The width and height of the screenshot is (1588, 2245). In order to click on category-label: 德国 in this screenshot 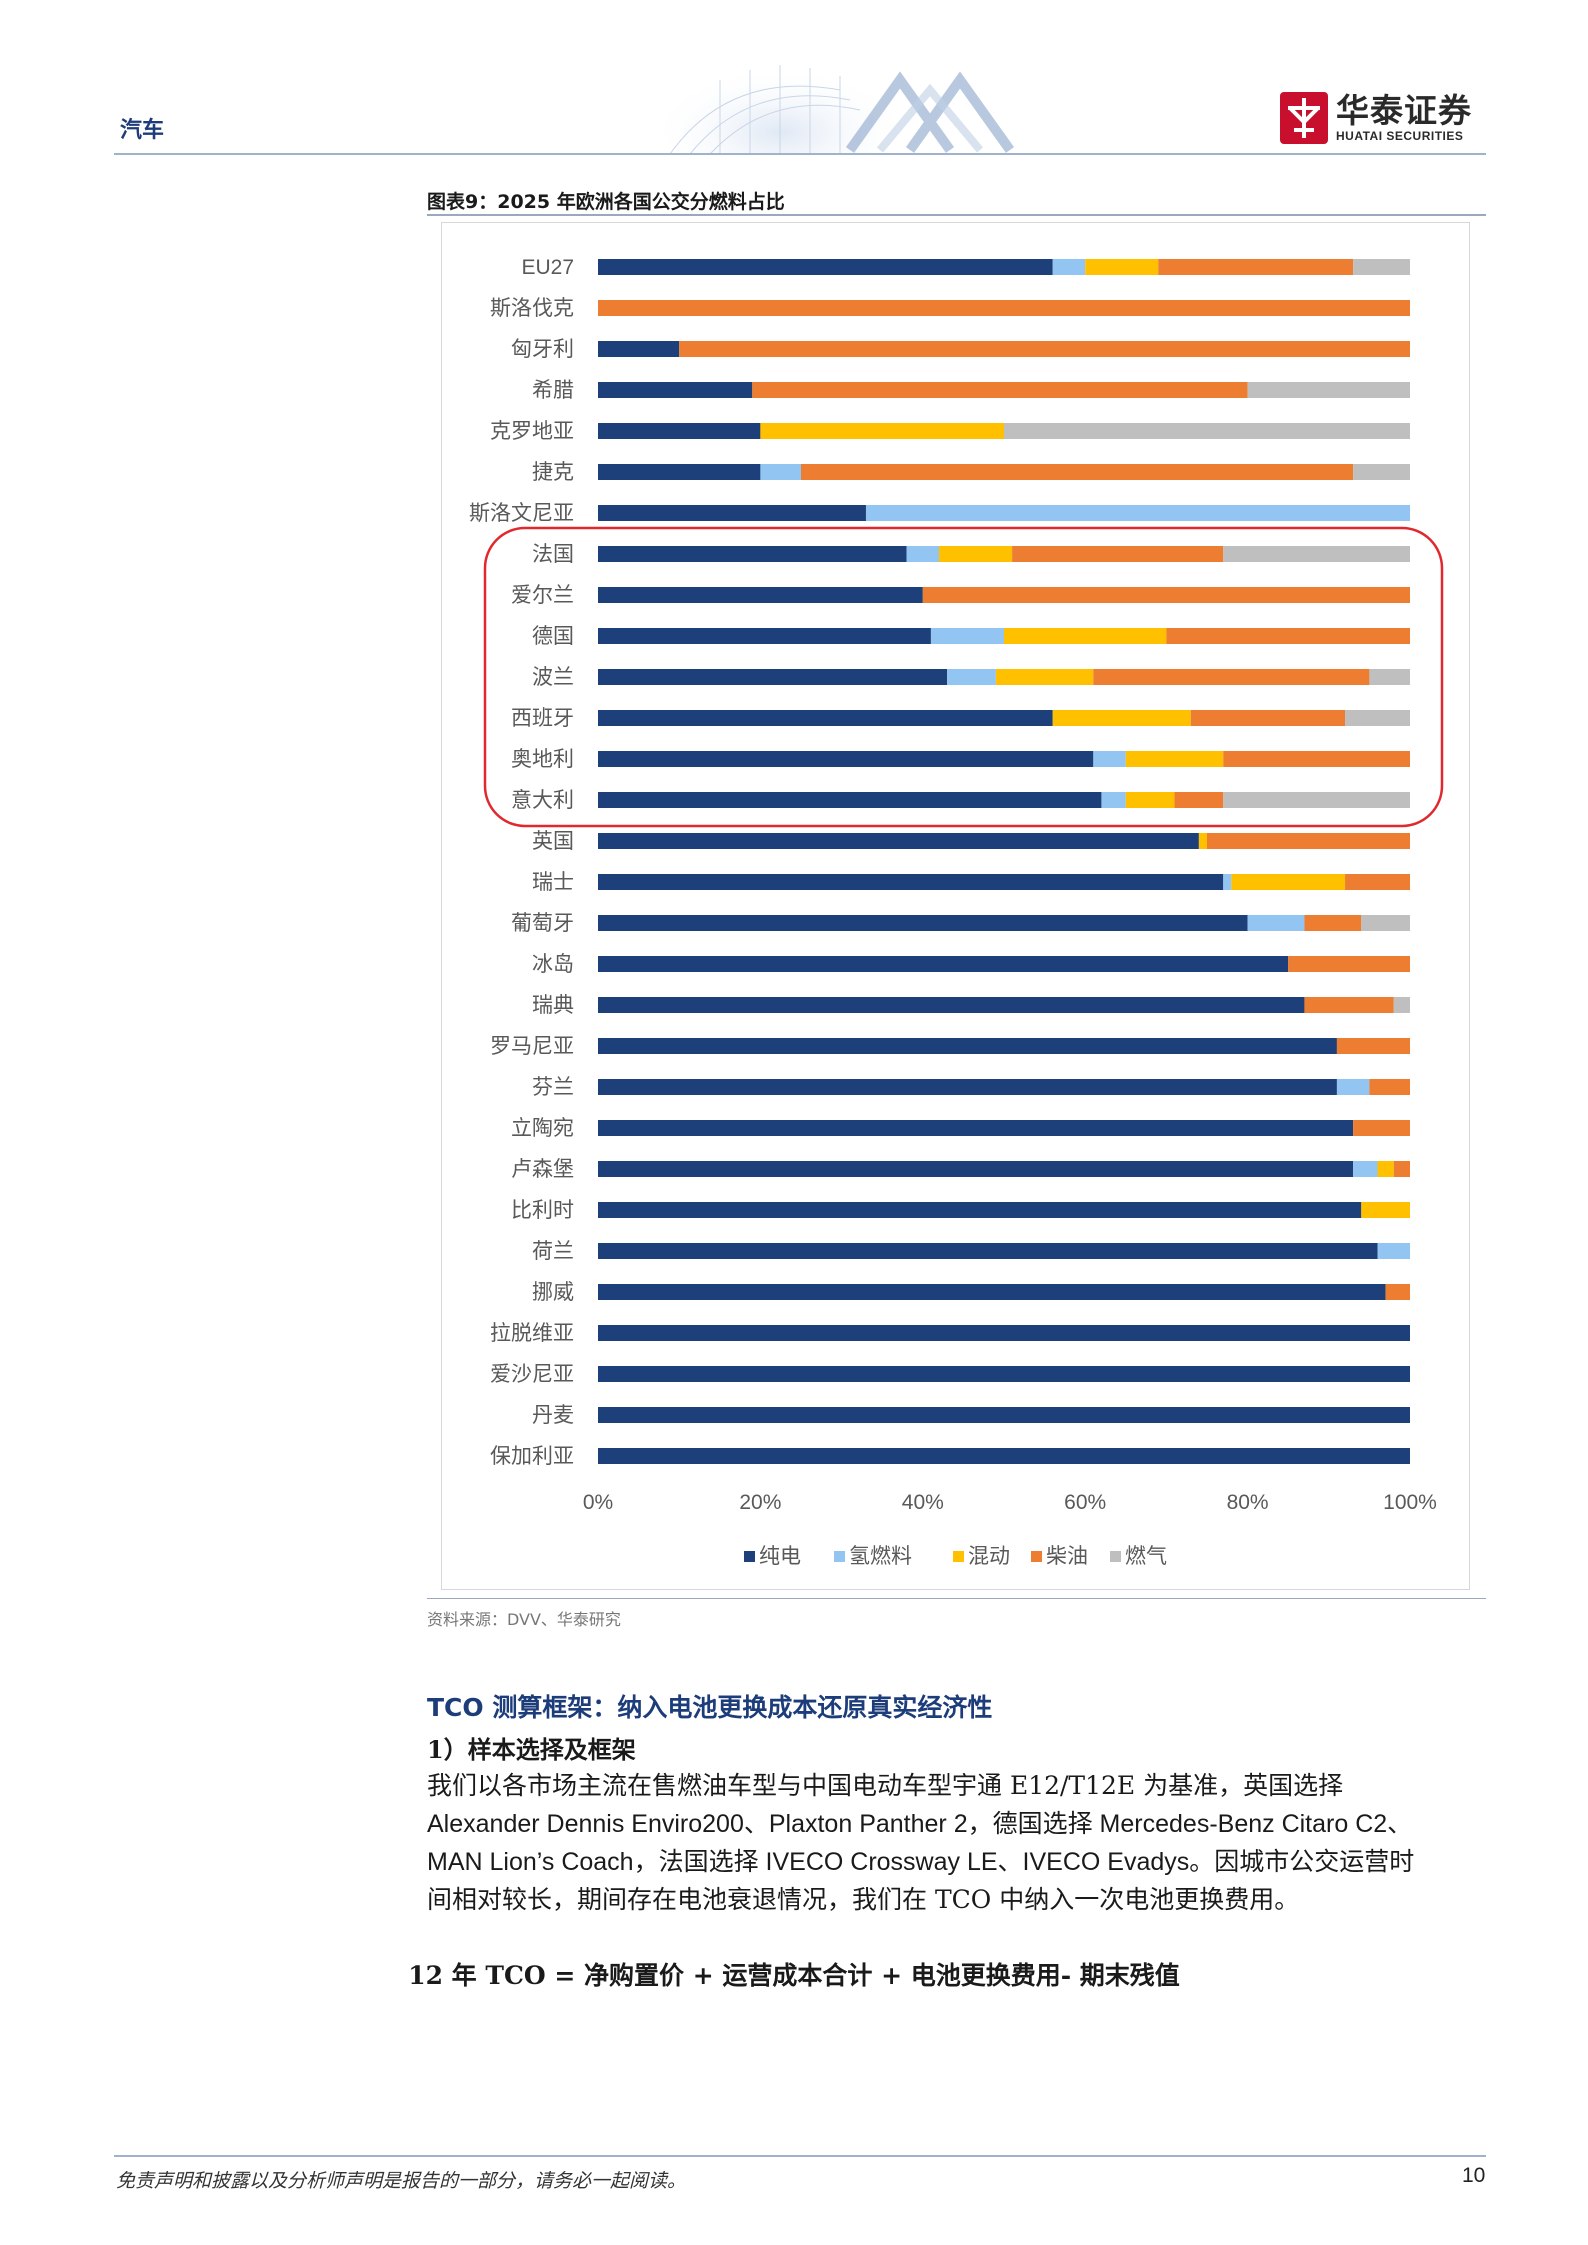, I will do `click(553, 636)`.